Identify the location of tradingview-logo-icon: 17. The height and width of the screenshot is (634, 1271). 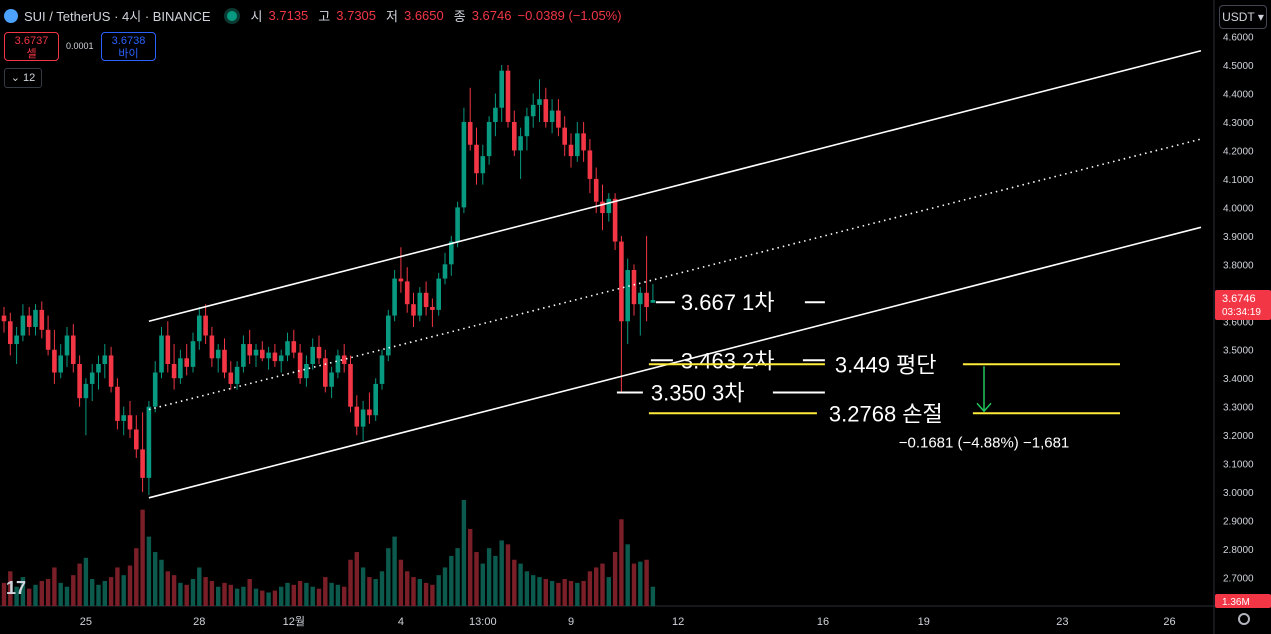
(16, 588).